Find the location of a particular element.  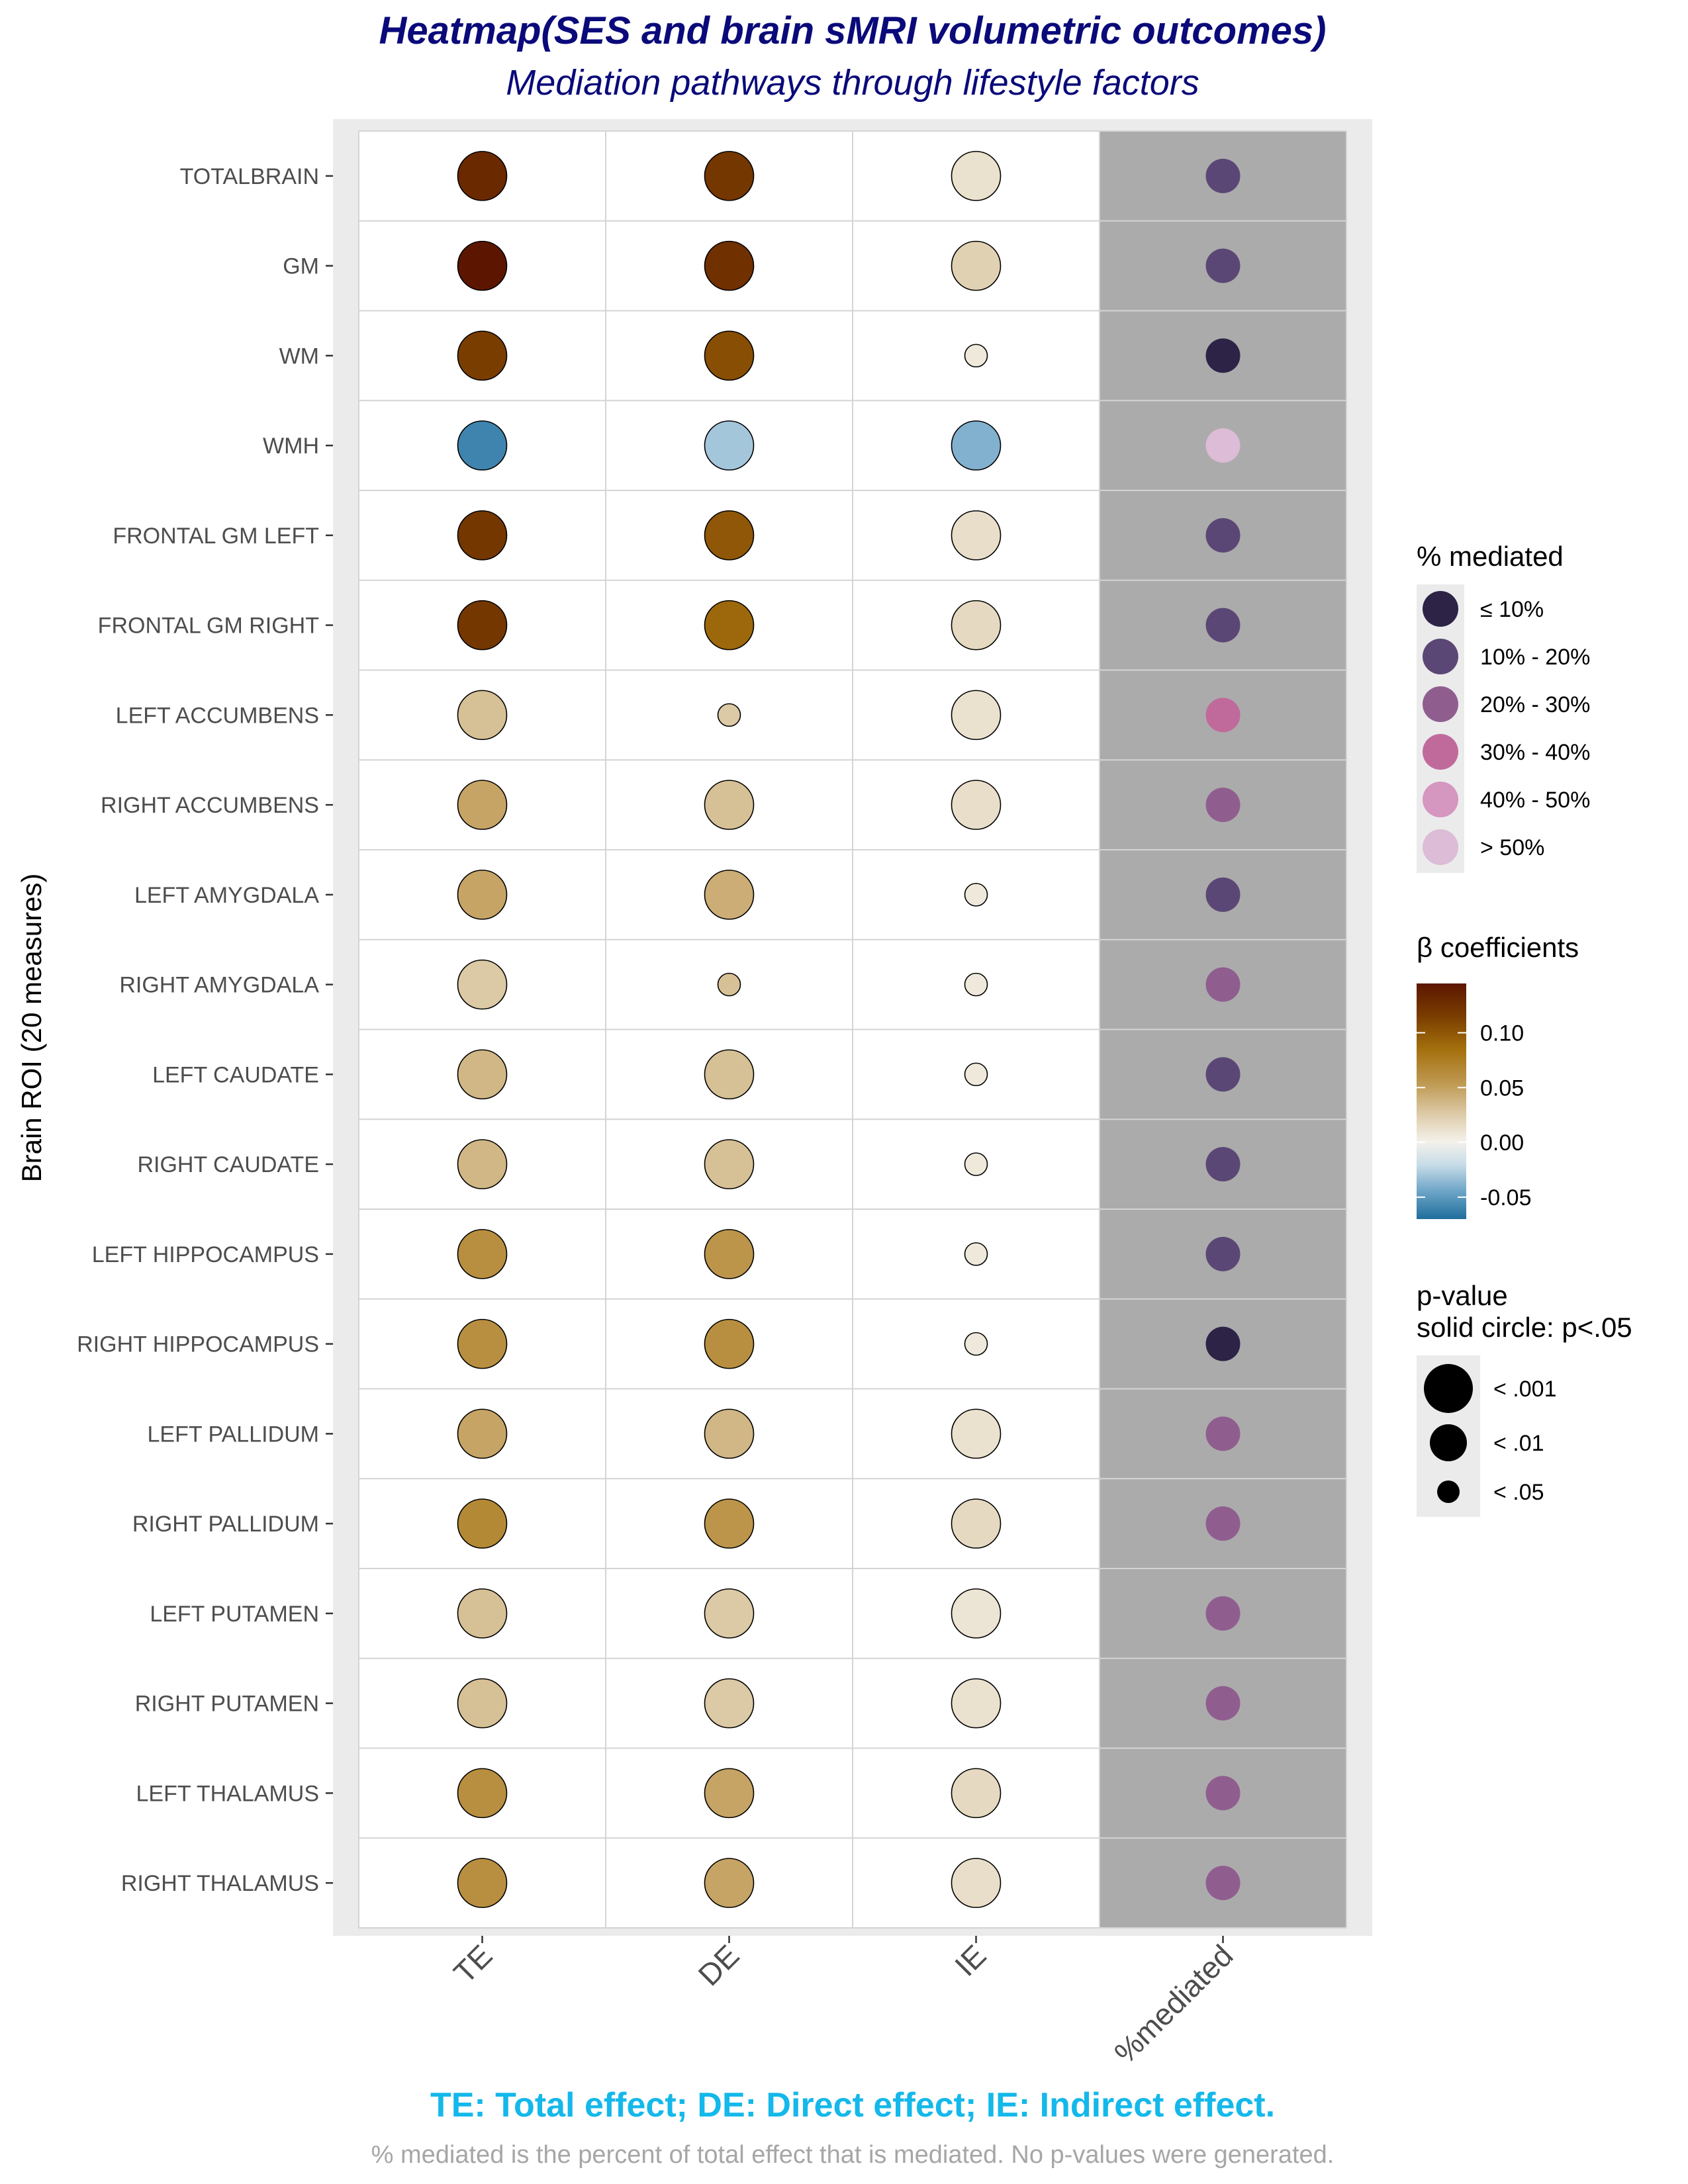

beta-colorbar-ticks: 0.10 0.05 0.00 -0.05 is located at coordinates (1474, 1115).